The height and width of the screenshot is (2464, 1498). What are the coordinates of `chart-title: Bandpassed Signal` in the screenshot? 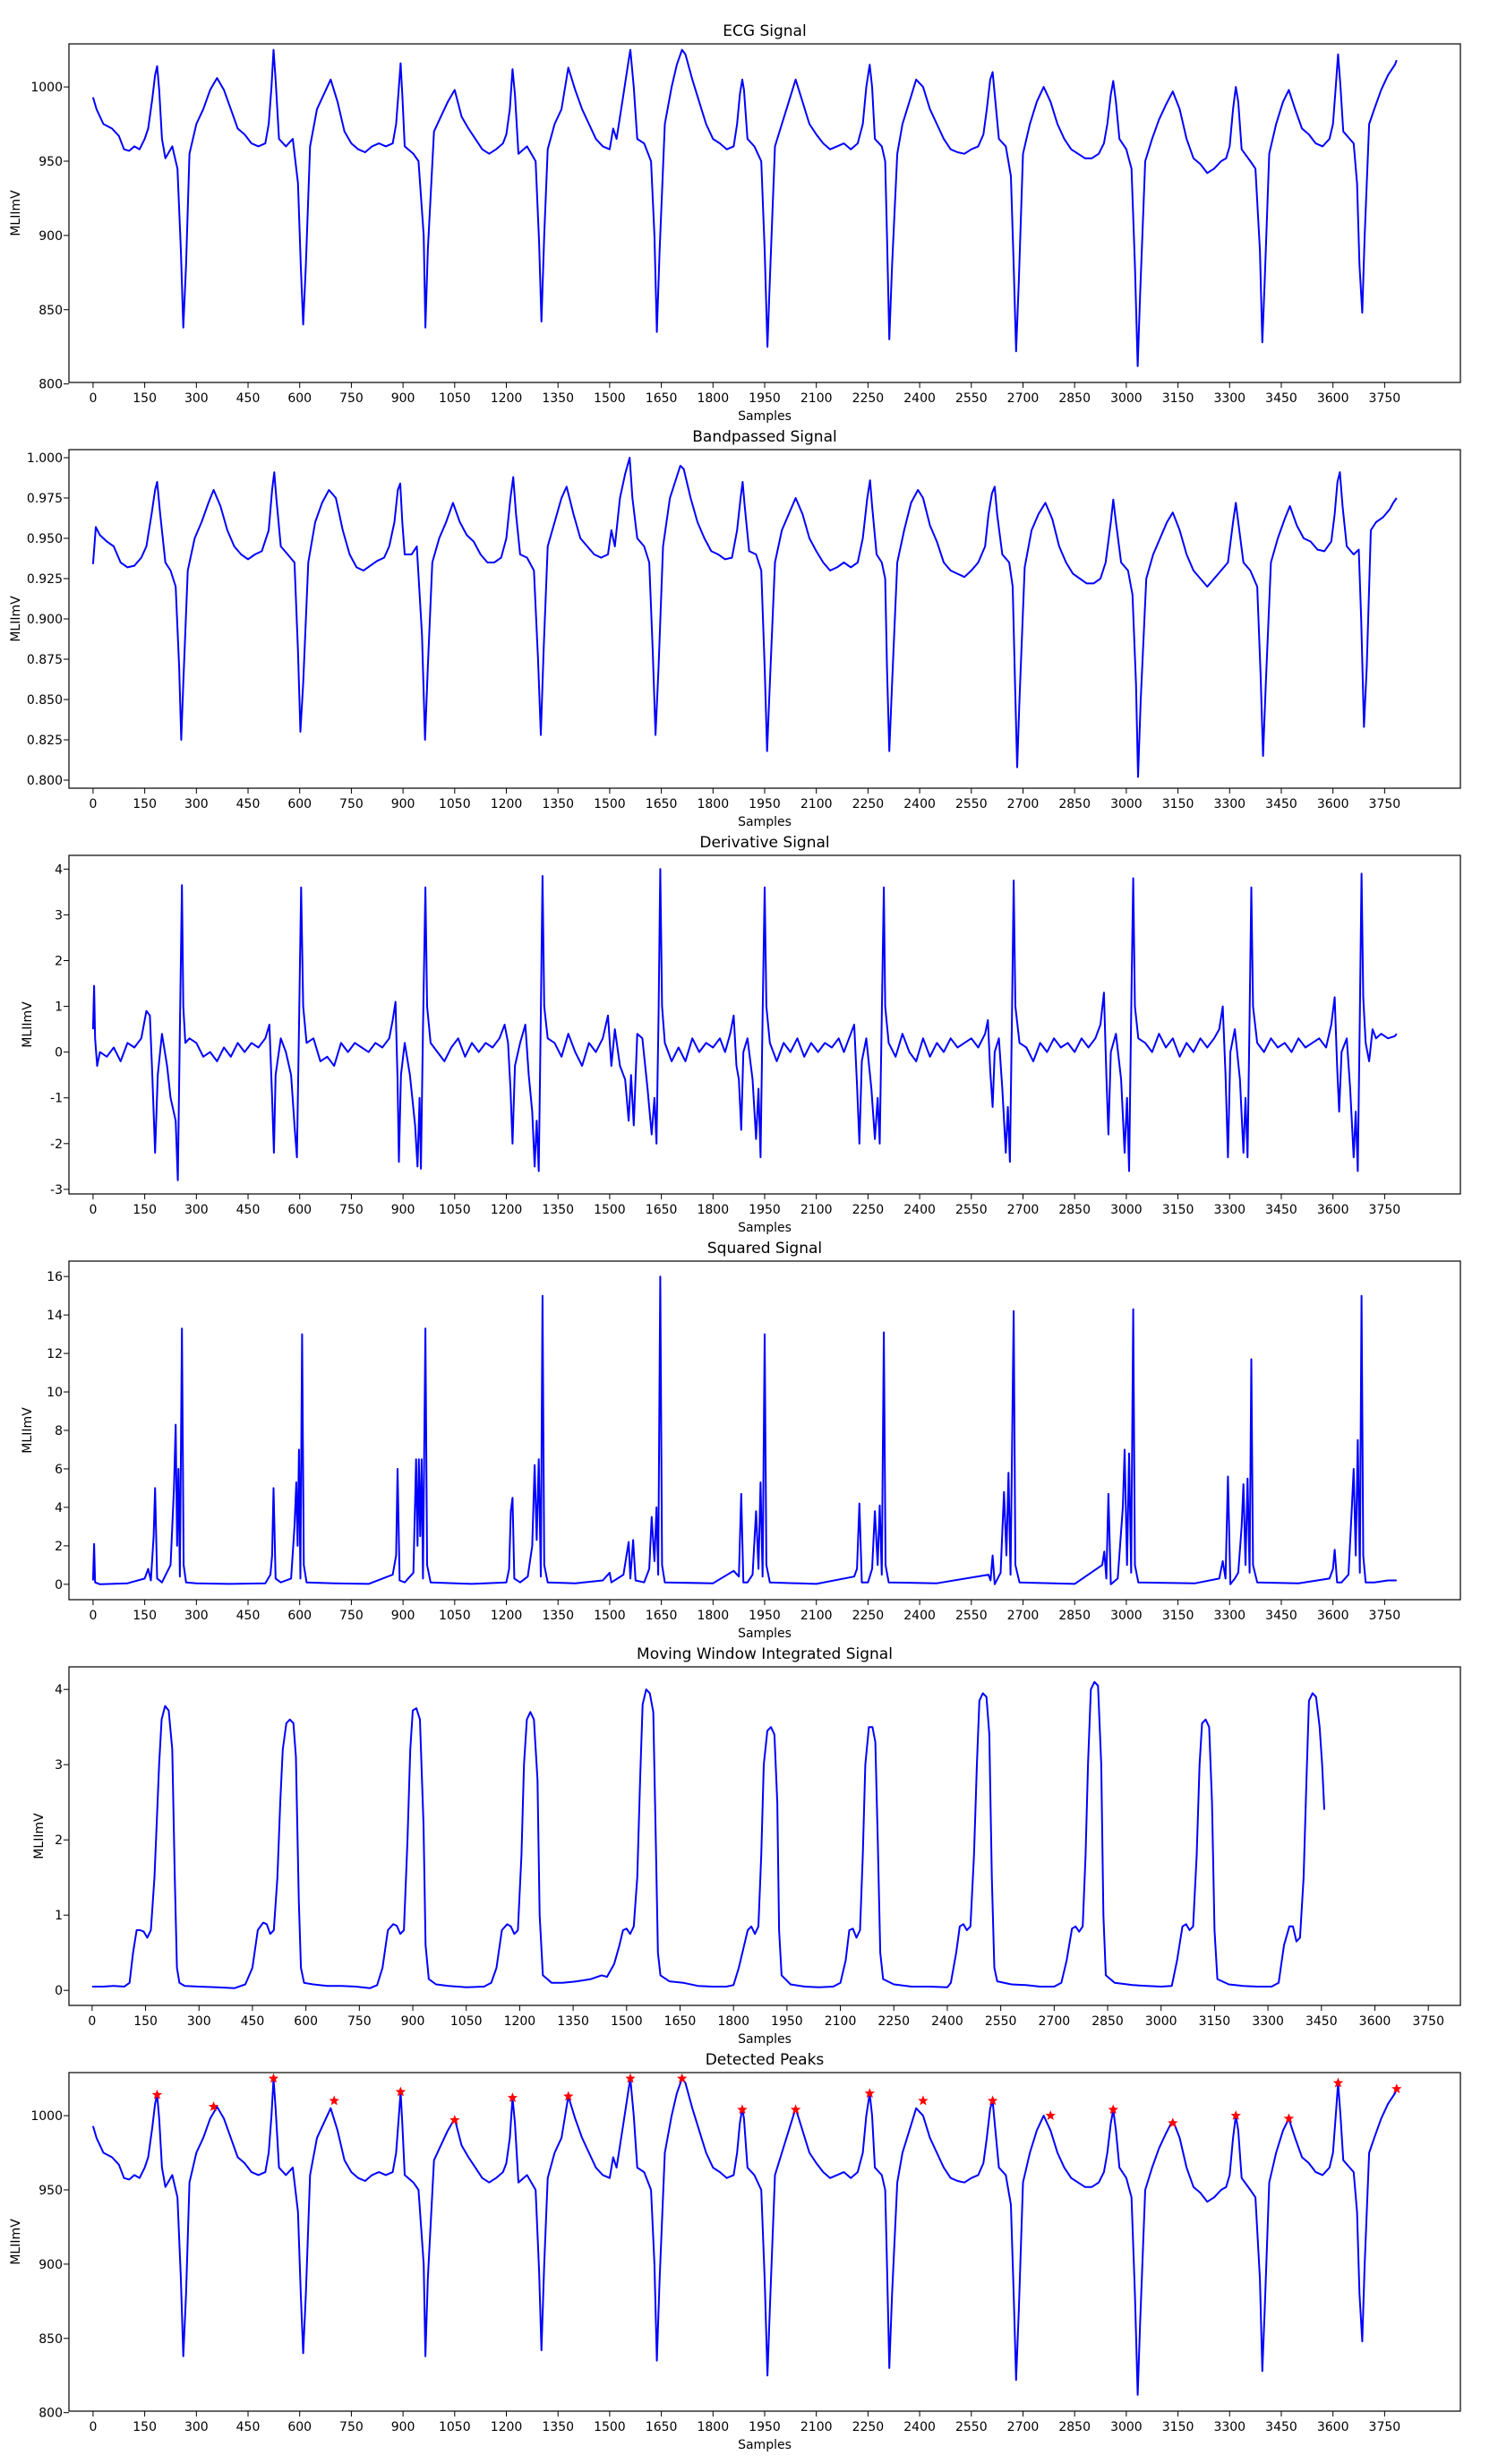 It's located at (764, 437).